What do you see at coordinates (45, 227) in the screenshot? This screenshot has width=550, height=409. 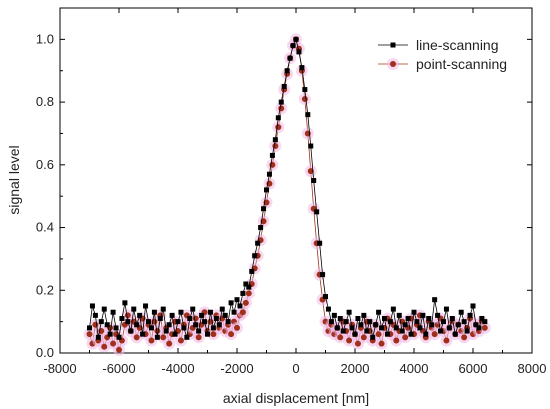 I see `y-tick-label: 0.4` at bounding box center [45, 227].